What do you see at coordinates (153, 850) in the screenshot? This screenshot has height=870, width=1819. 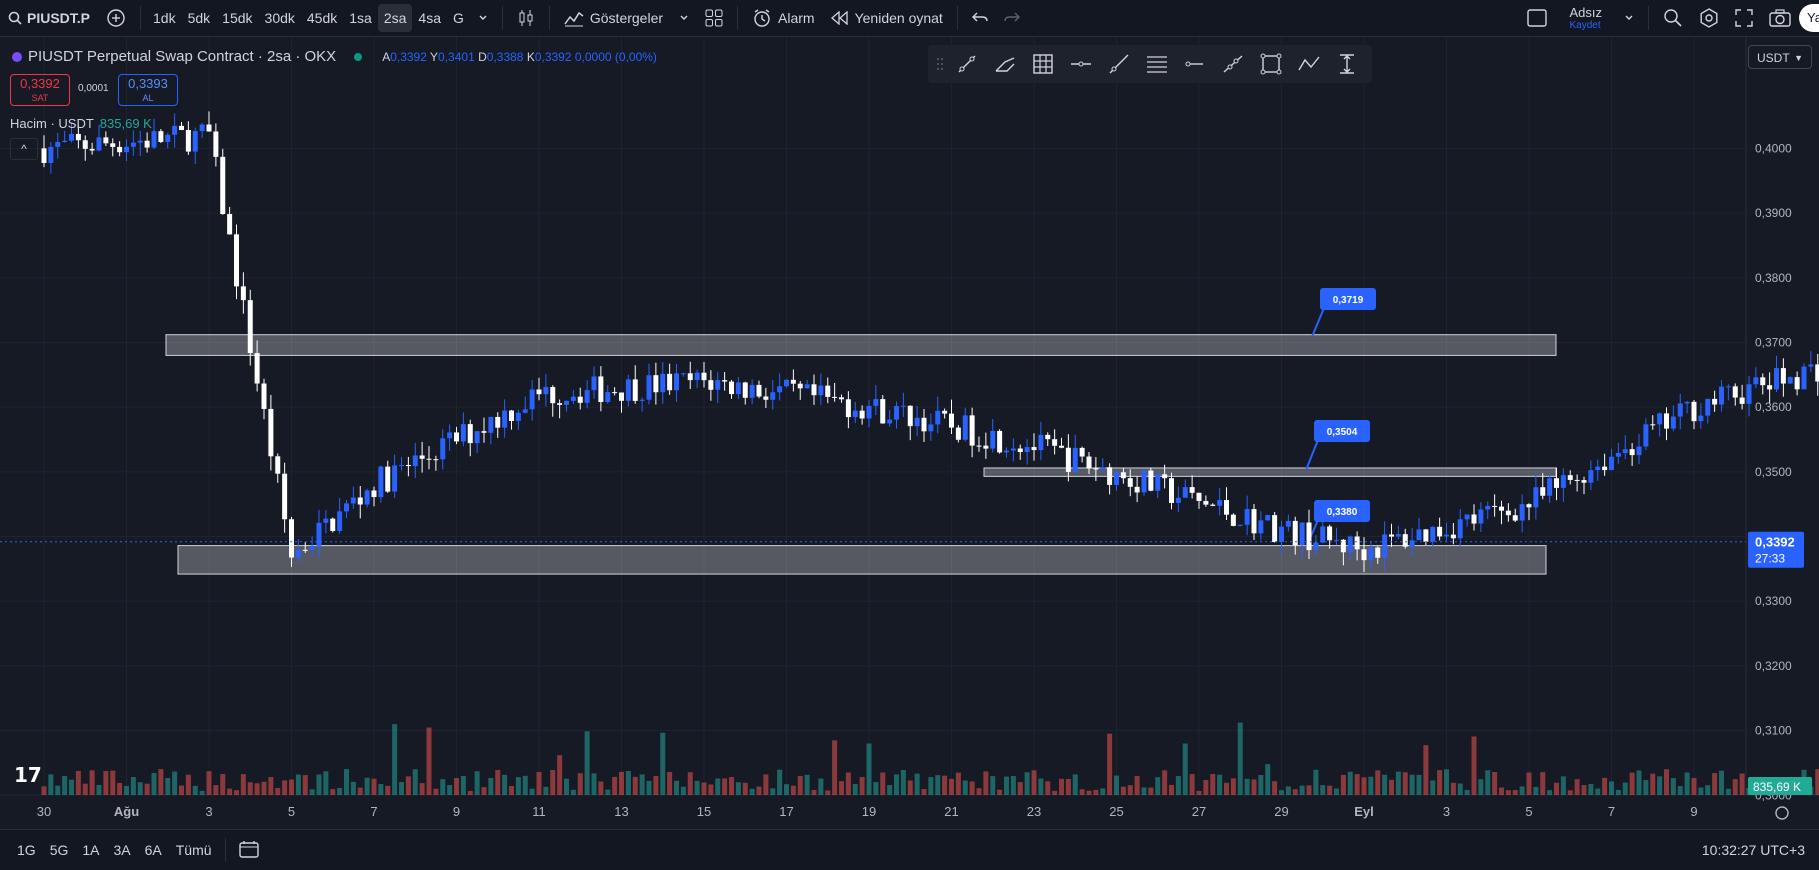 I see `range-6A: 6A` at bounding box center [153, 850].